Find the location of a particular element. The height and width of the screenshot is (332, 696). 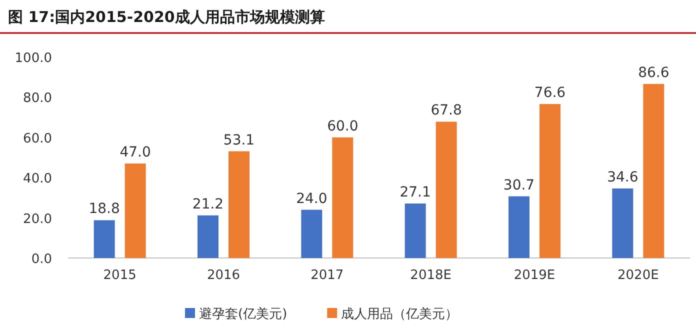

x-tick-label: 2018E is located at coordinates (431, 275).